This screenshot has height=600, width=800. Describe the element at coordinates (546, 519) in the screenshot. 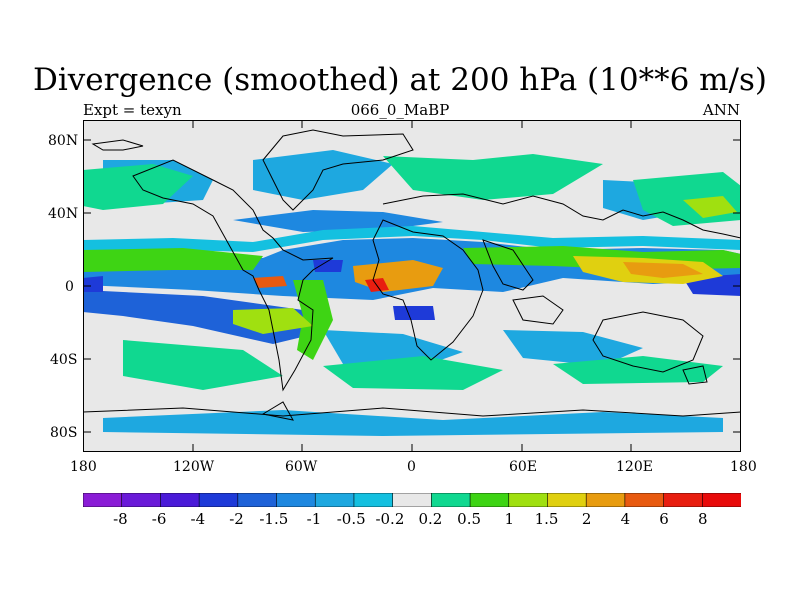

I see `colorbar-label: 1.5` at that location.